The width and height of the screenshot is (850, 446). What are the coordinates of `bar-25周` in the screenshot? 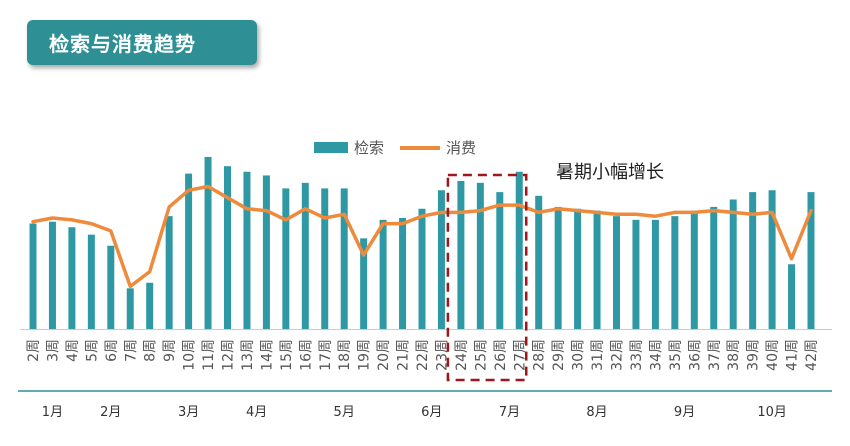 It's located at (480, 255).